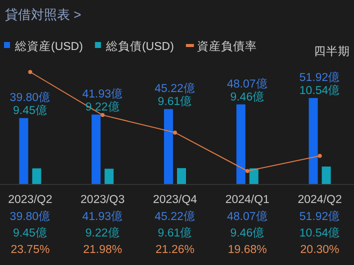 Image resolution: width=354 pixels, height=265 pixels. I want to click on text: 45.22億, so click(175, 89).